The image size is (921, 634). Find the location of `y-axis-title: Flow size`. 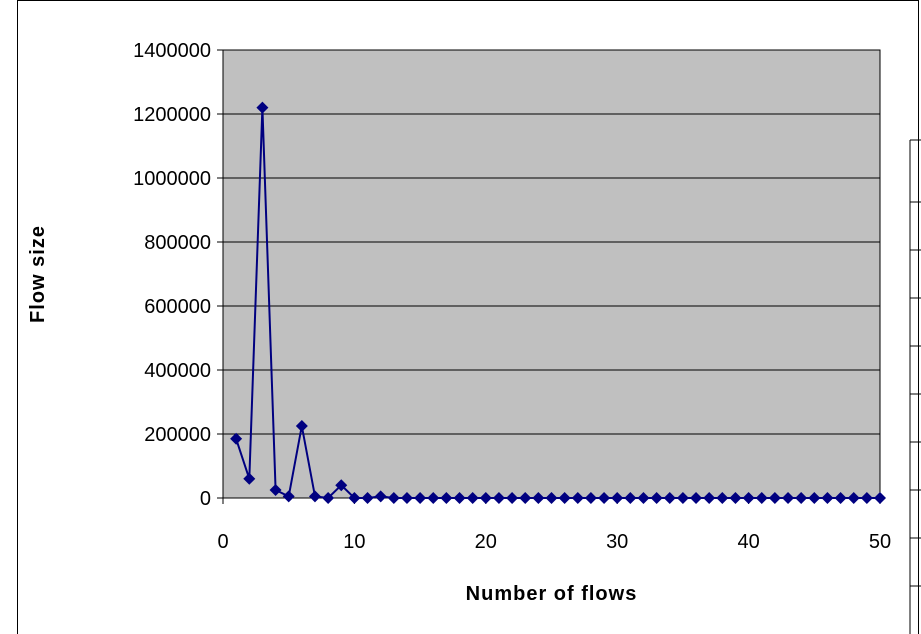

y-axis-title: Flow size is located at coordinates (38, 274).